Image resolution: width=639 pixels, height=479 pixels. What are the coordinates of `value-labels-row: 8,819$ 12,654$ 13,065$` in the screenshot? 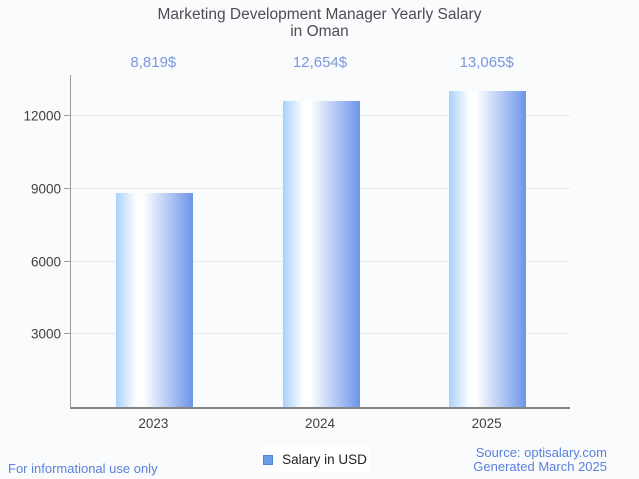 It's located at (320, 64).